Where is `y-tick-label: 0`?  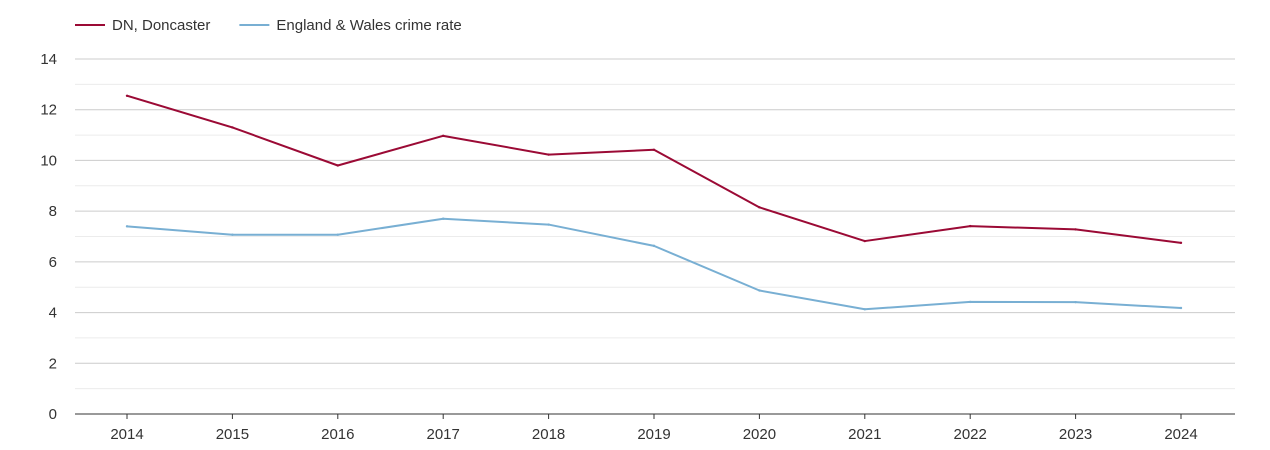 y-tick-label: 0 is located at coordinates (53, 414).